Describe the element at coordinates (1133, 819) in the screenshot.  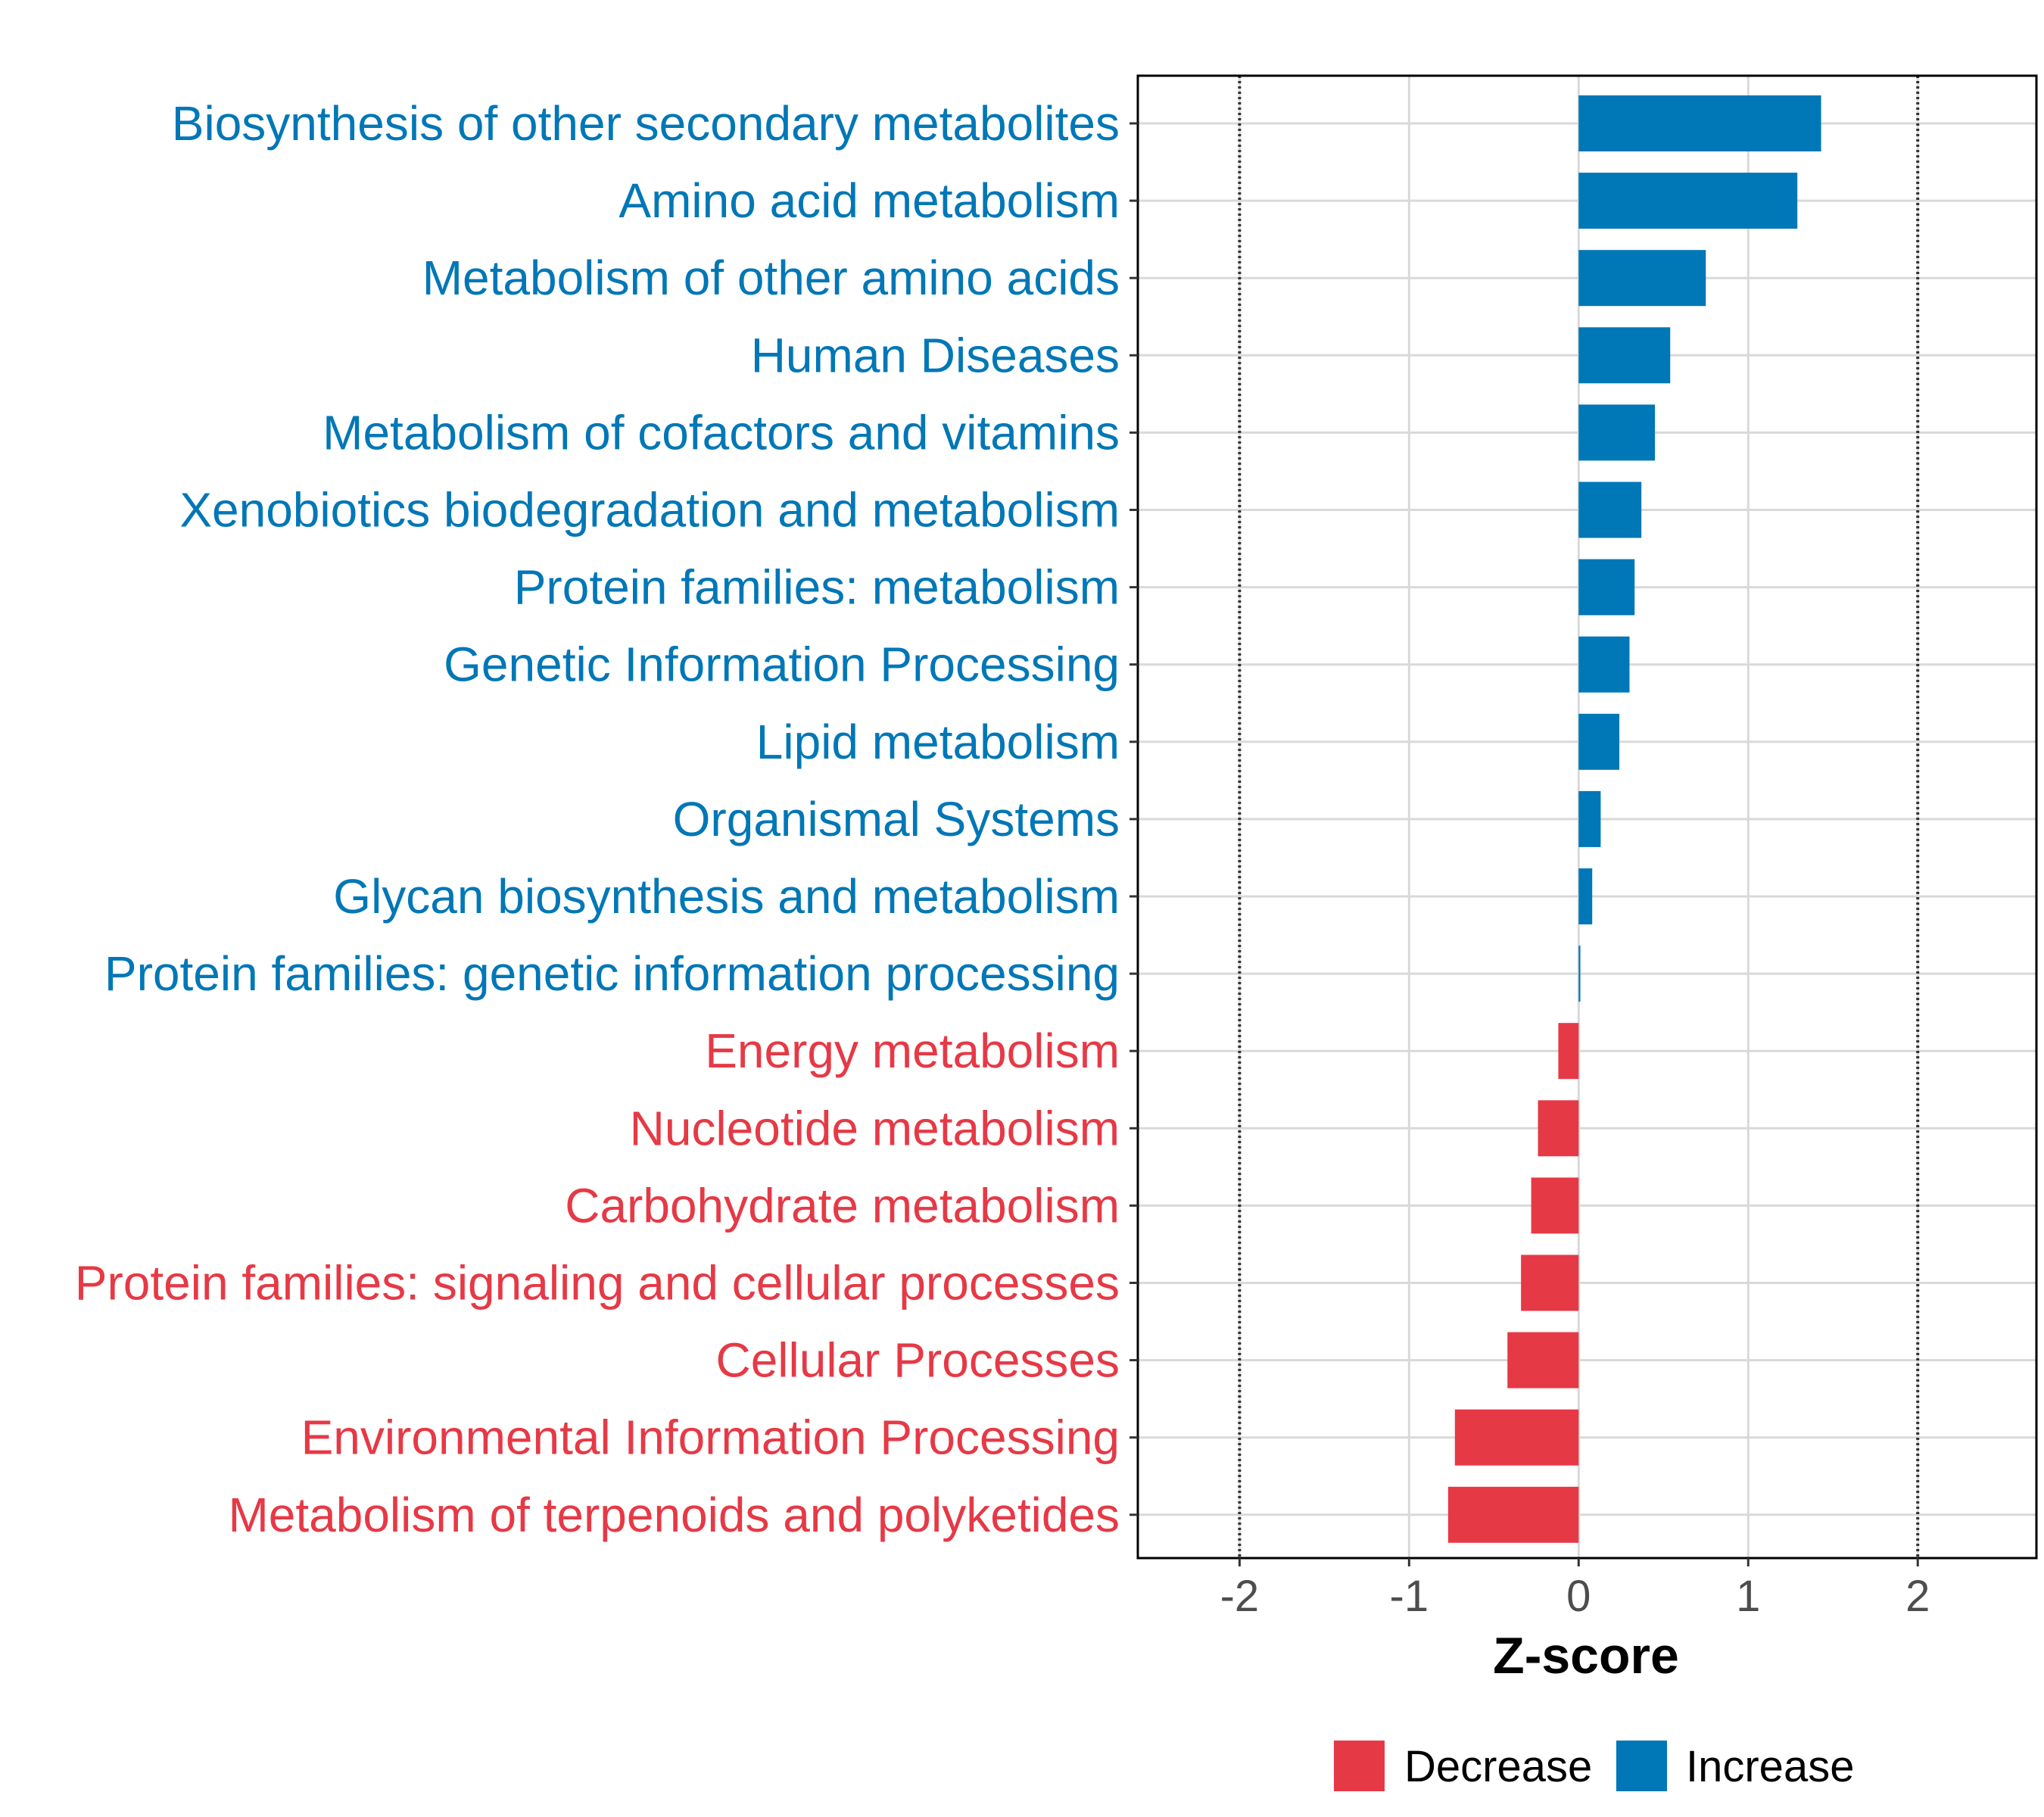
I see `y-axis-ticks` at that location.